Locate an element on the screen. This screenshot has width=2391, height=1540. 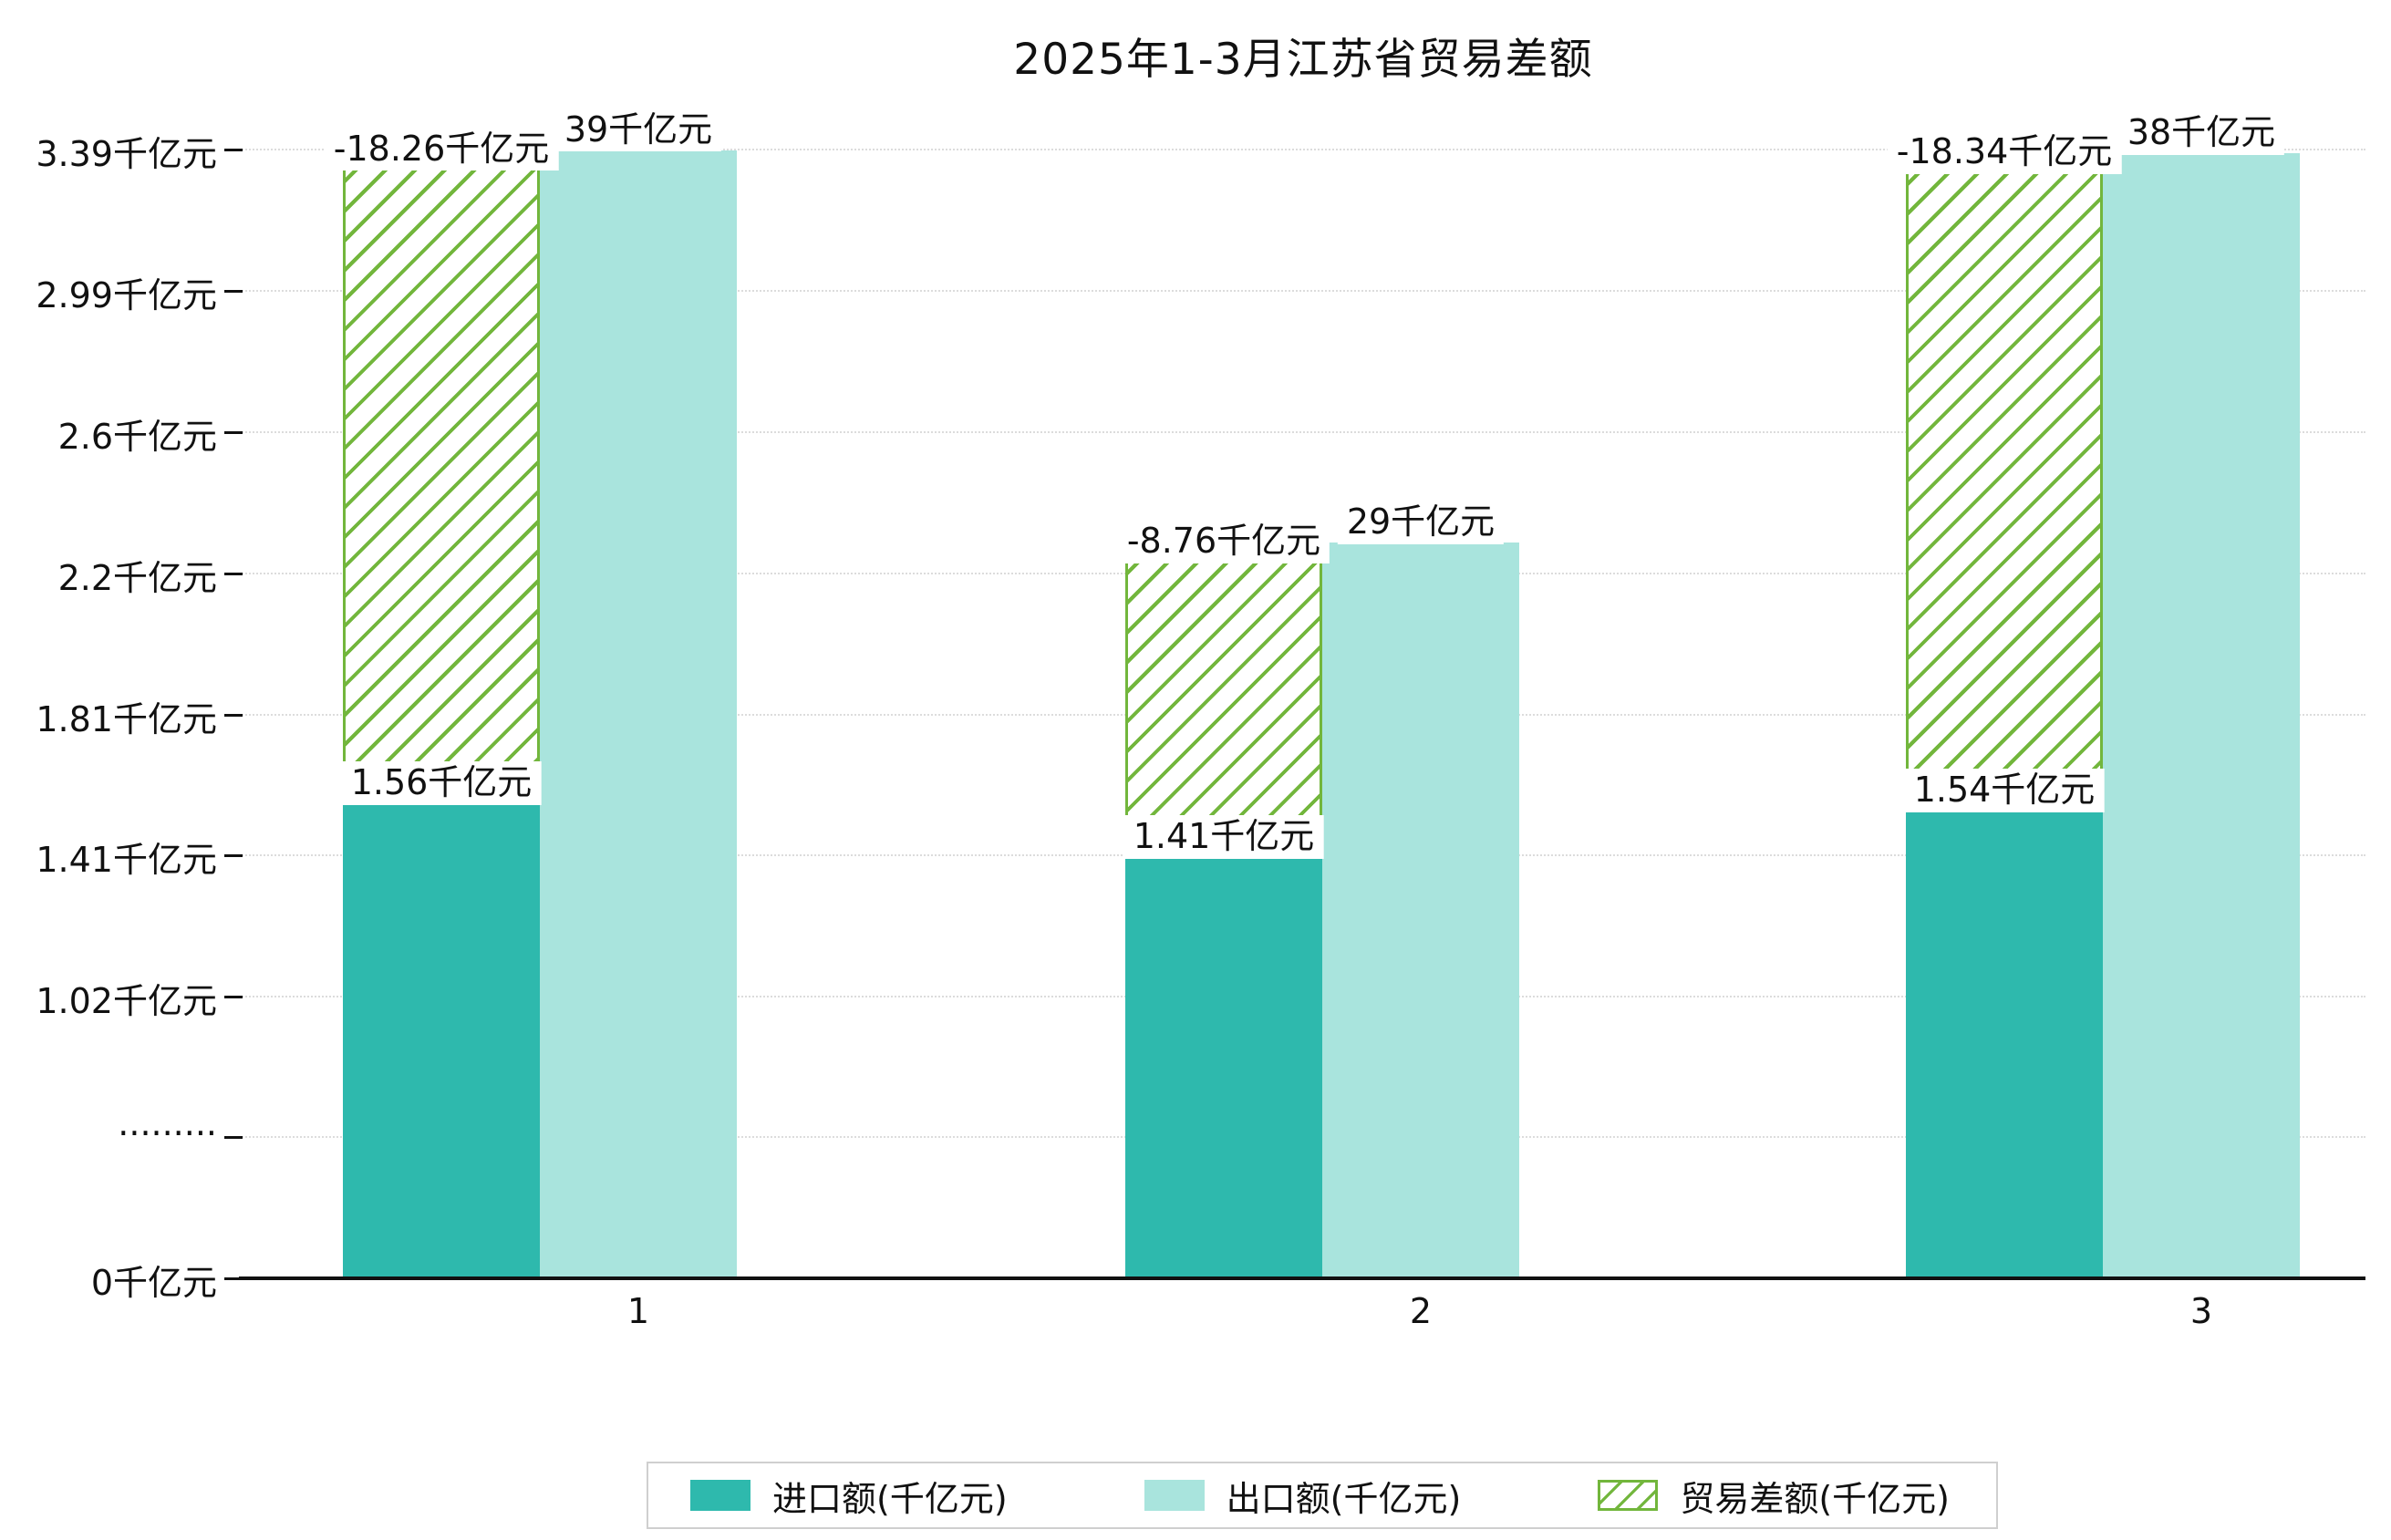
export-value-label: 29千亿元 is located at coordinates (1421, 523).